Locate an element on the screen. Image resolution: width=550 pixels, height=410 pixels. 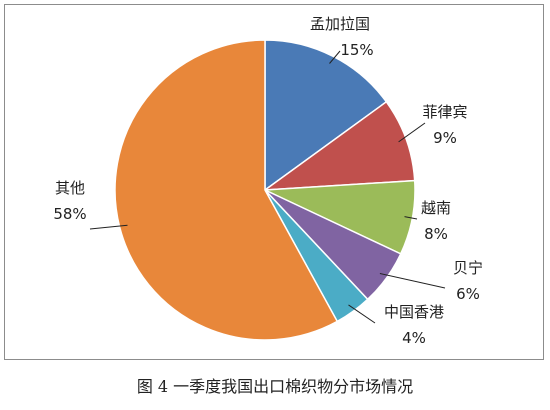
slice-name-label-4: 中国香港 is located at coordinates (414, 312).